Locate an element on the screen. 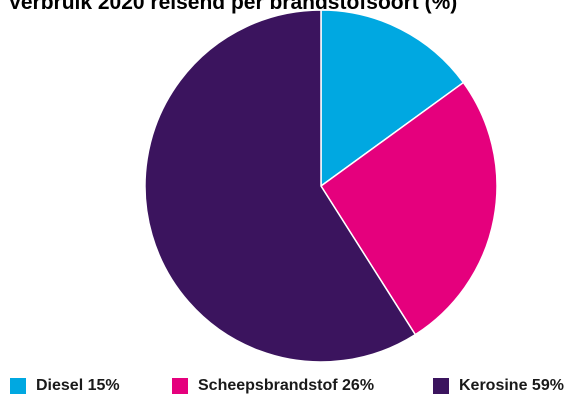  legend-item-kerosine: Kerosine 59% is located at coordinates (498, 386).